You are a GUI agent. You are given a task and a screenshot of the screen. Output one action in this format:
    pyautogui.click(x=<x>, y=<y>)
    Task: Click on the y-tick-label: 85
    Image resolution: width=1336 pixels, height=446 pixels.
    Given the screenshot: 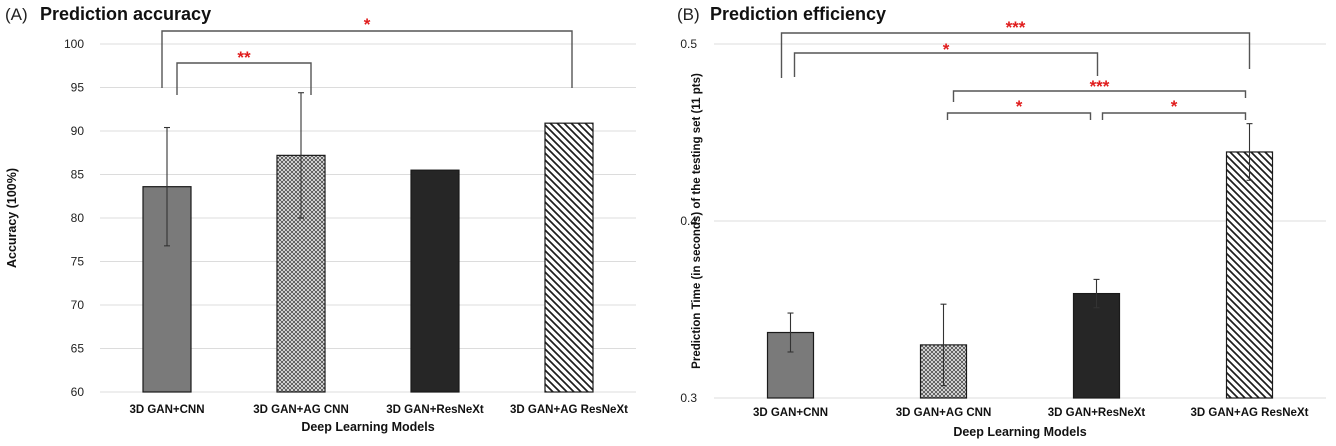 What is the action you would take?
    pyautogui.click(x=78, y=175)
    